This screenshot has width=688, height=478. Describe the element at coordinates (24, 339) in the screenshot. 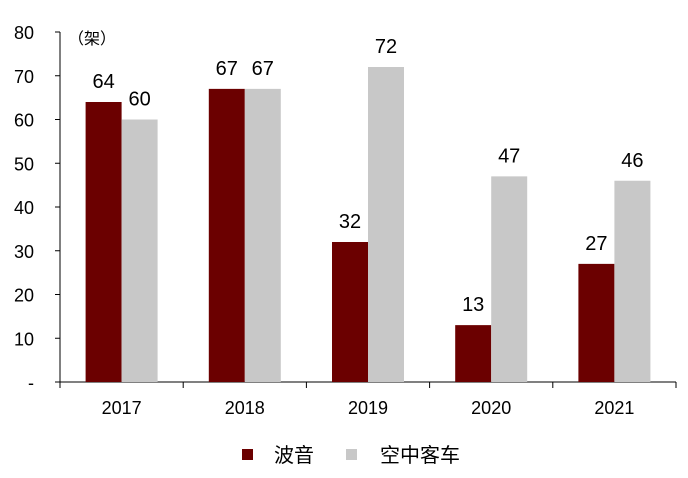

I see `y-tick-label: 10` at that location.